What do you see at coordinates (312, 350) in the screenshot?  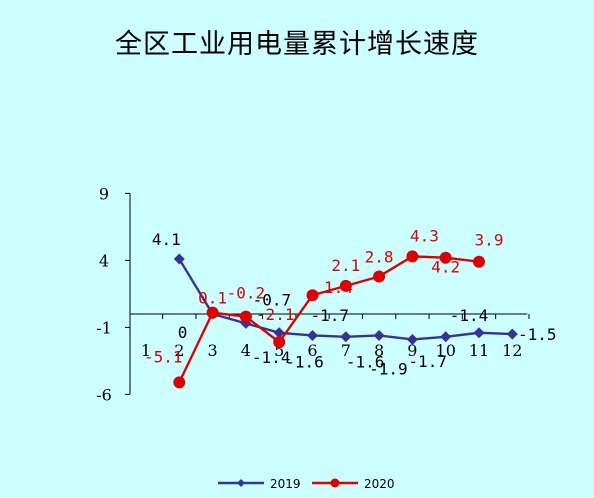 I see `x-tick-label: 6` at bounding box center [312, 350].